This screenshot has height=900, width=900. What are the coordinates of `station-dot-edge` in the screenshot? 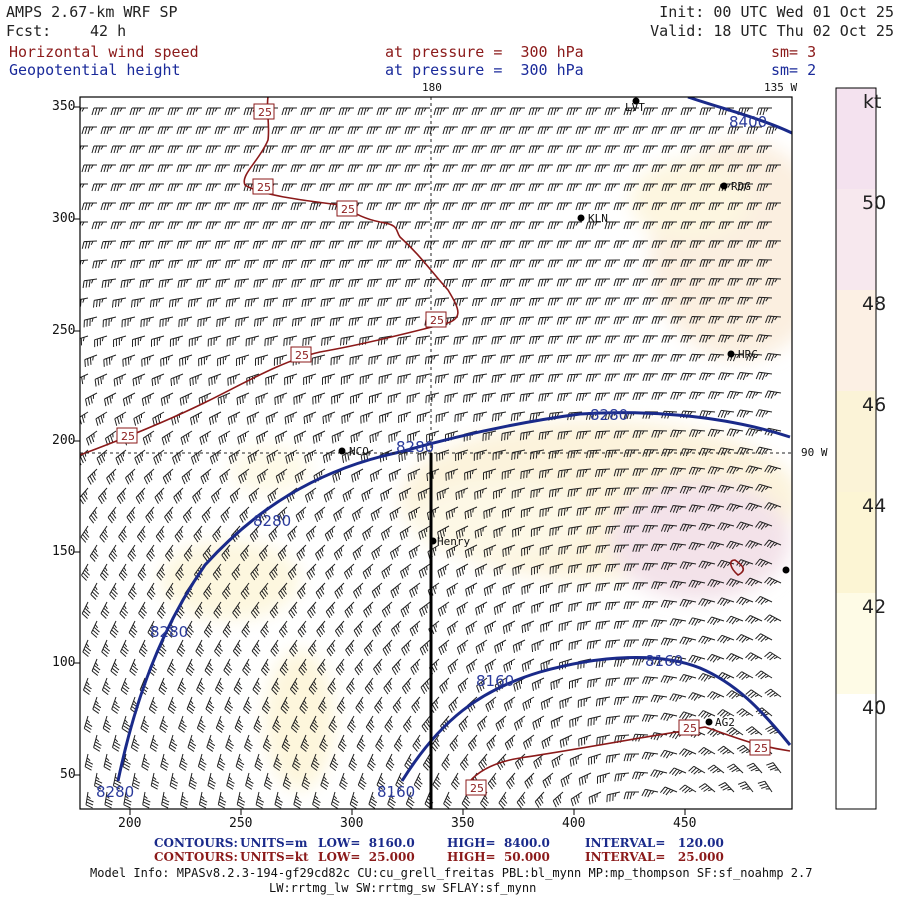 It's located at (786, 570).